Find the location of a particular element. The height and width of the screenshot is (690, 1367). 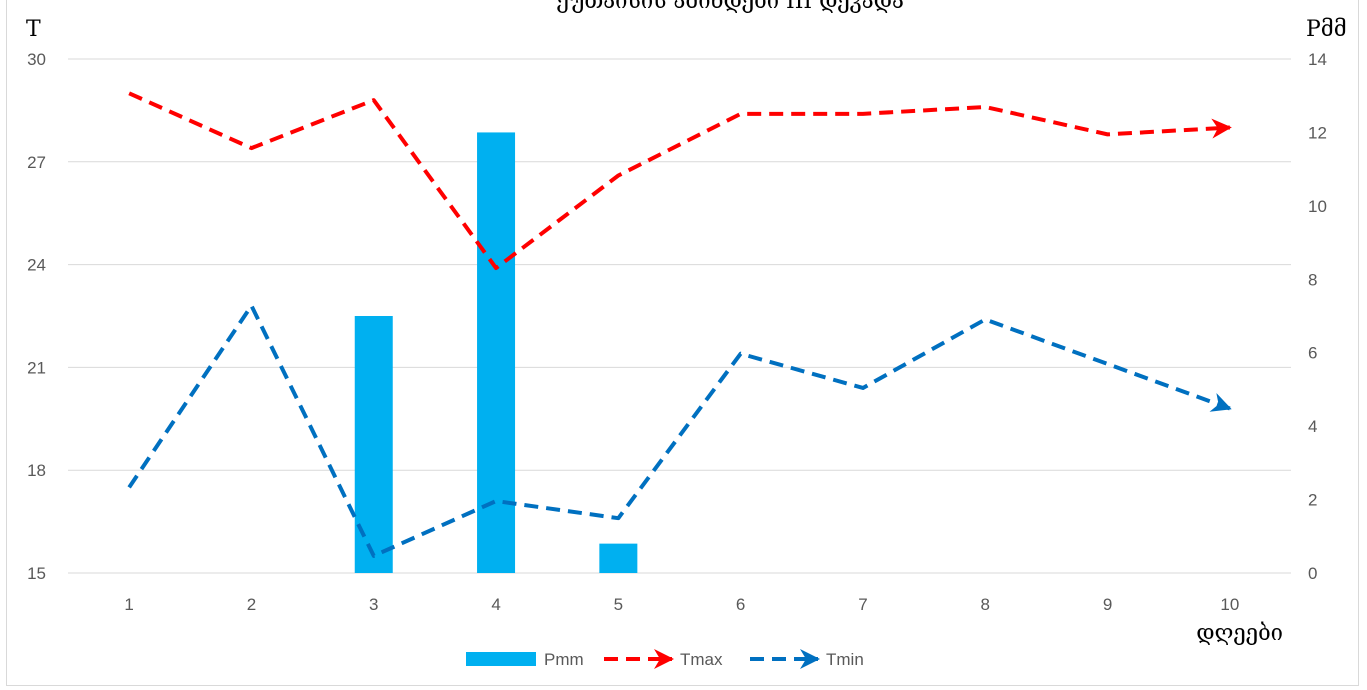

y-right-tick-label: 6 is located at coordinates (1312, 353).